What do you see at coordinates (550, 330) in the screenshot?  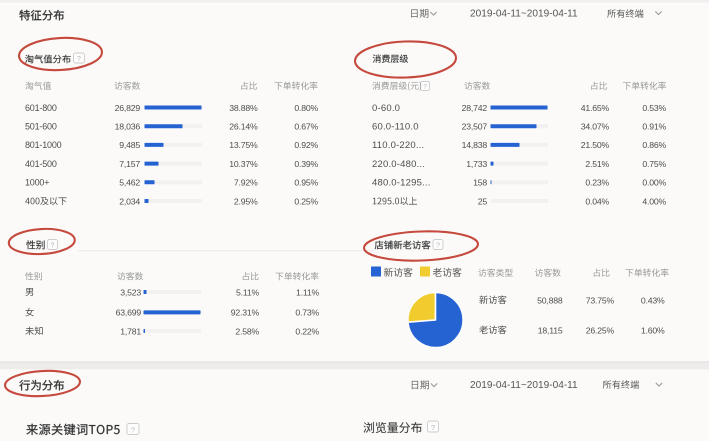 I see `svg-text: 18,115` at bounding box center [550, 330].